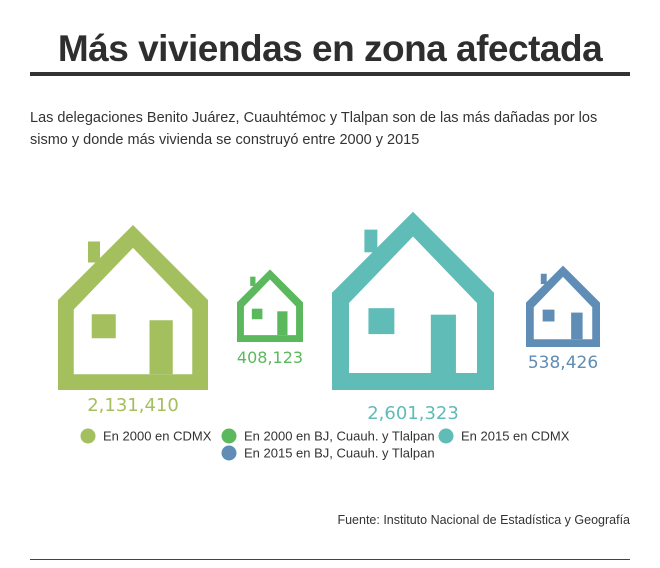 The height and width of the screenshot is (568, 660). What do you see at coordinates (413, 413) in the screenshot?
I see `data-label: 2,601,323` at bounding box center [413, 413].